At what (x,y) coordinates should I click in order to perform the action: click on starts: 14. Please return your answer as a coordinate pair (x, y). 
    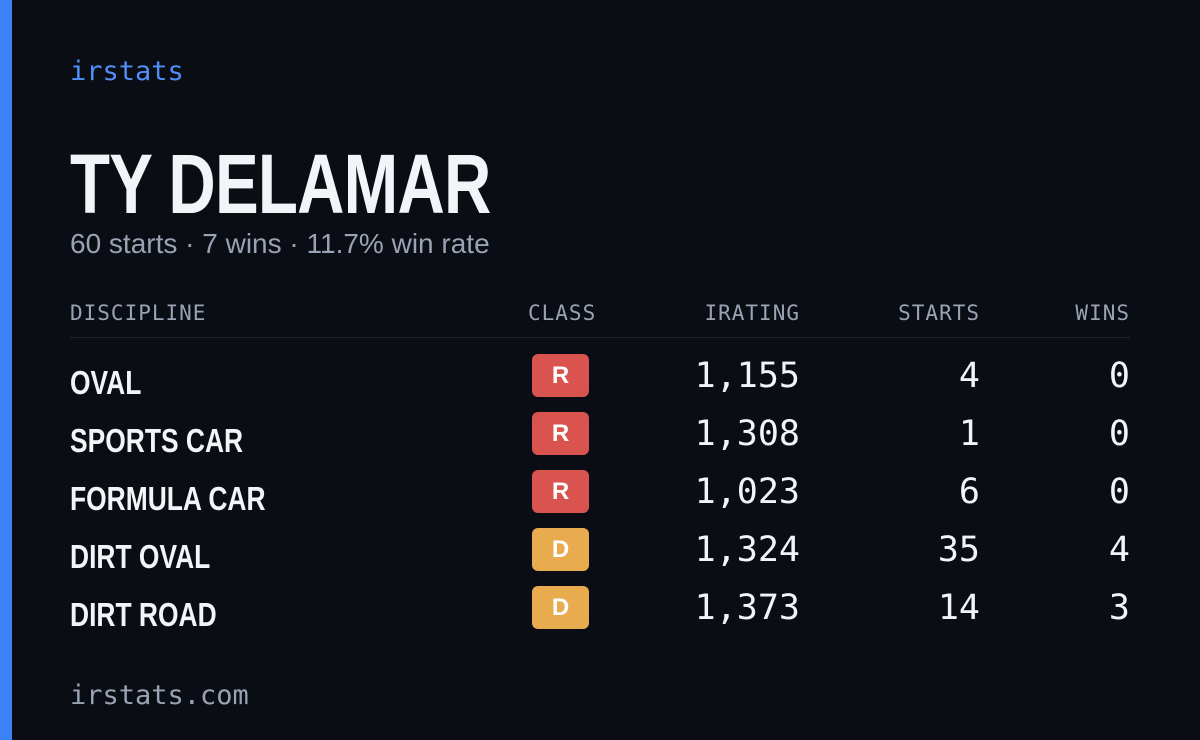
    Looking at the image, I should click on (958, 608).